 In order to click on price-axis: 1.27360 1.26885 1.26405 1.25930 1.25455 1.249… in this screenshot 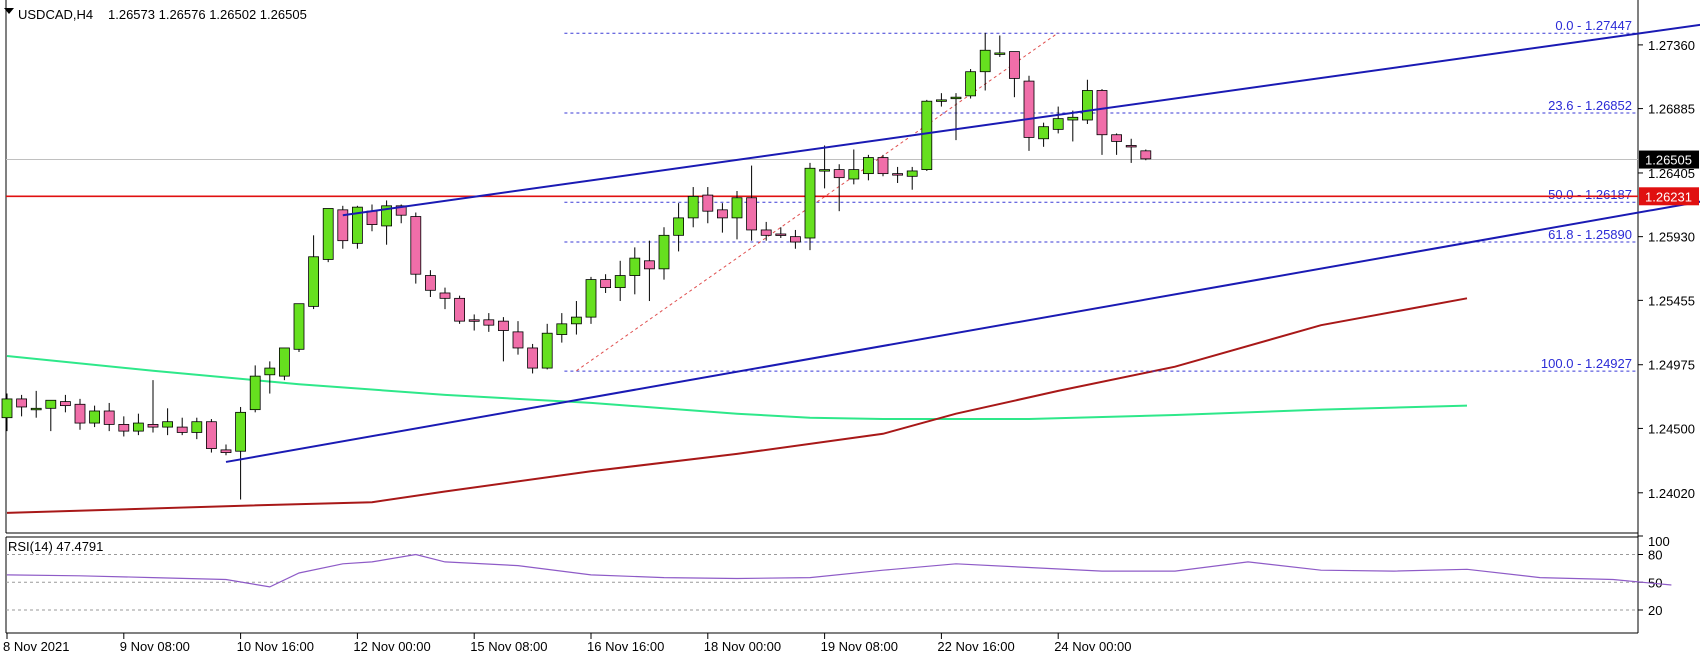, I will do `click(1668, 269)`.